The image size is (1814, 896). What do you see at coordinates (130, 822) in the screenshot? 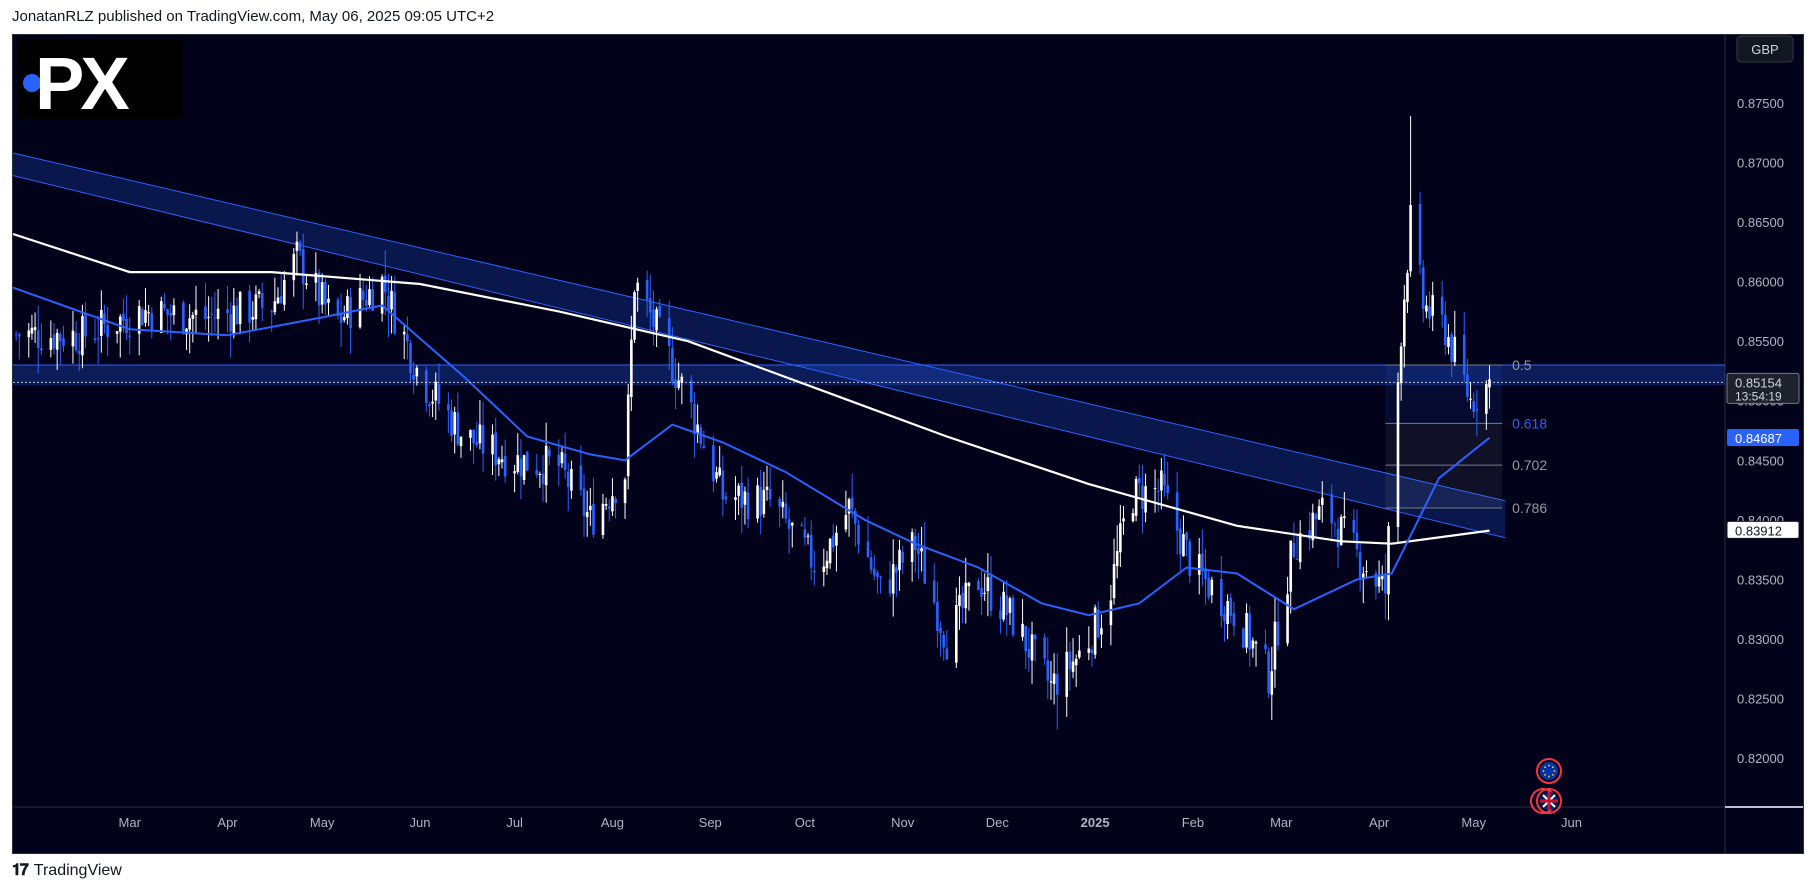
I see `x-tick-label: Mar` at bounding box center [130, 822].